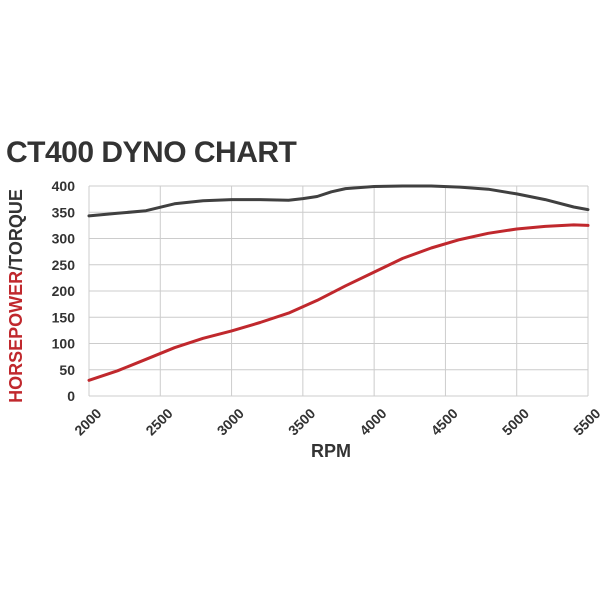 The height and width of the screenshot is (600, 600). I want to click on torque-line, so click(338, 201).